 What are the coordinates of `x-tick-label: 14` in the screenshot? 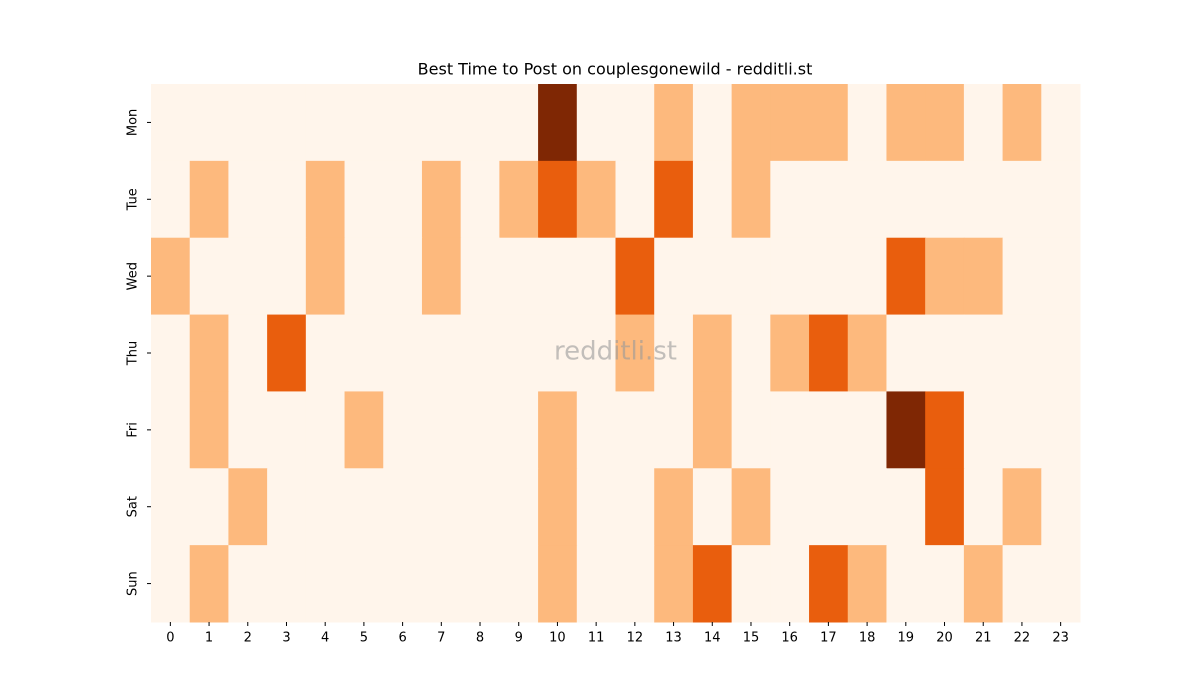 It's located at (712, 638).